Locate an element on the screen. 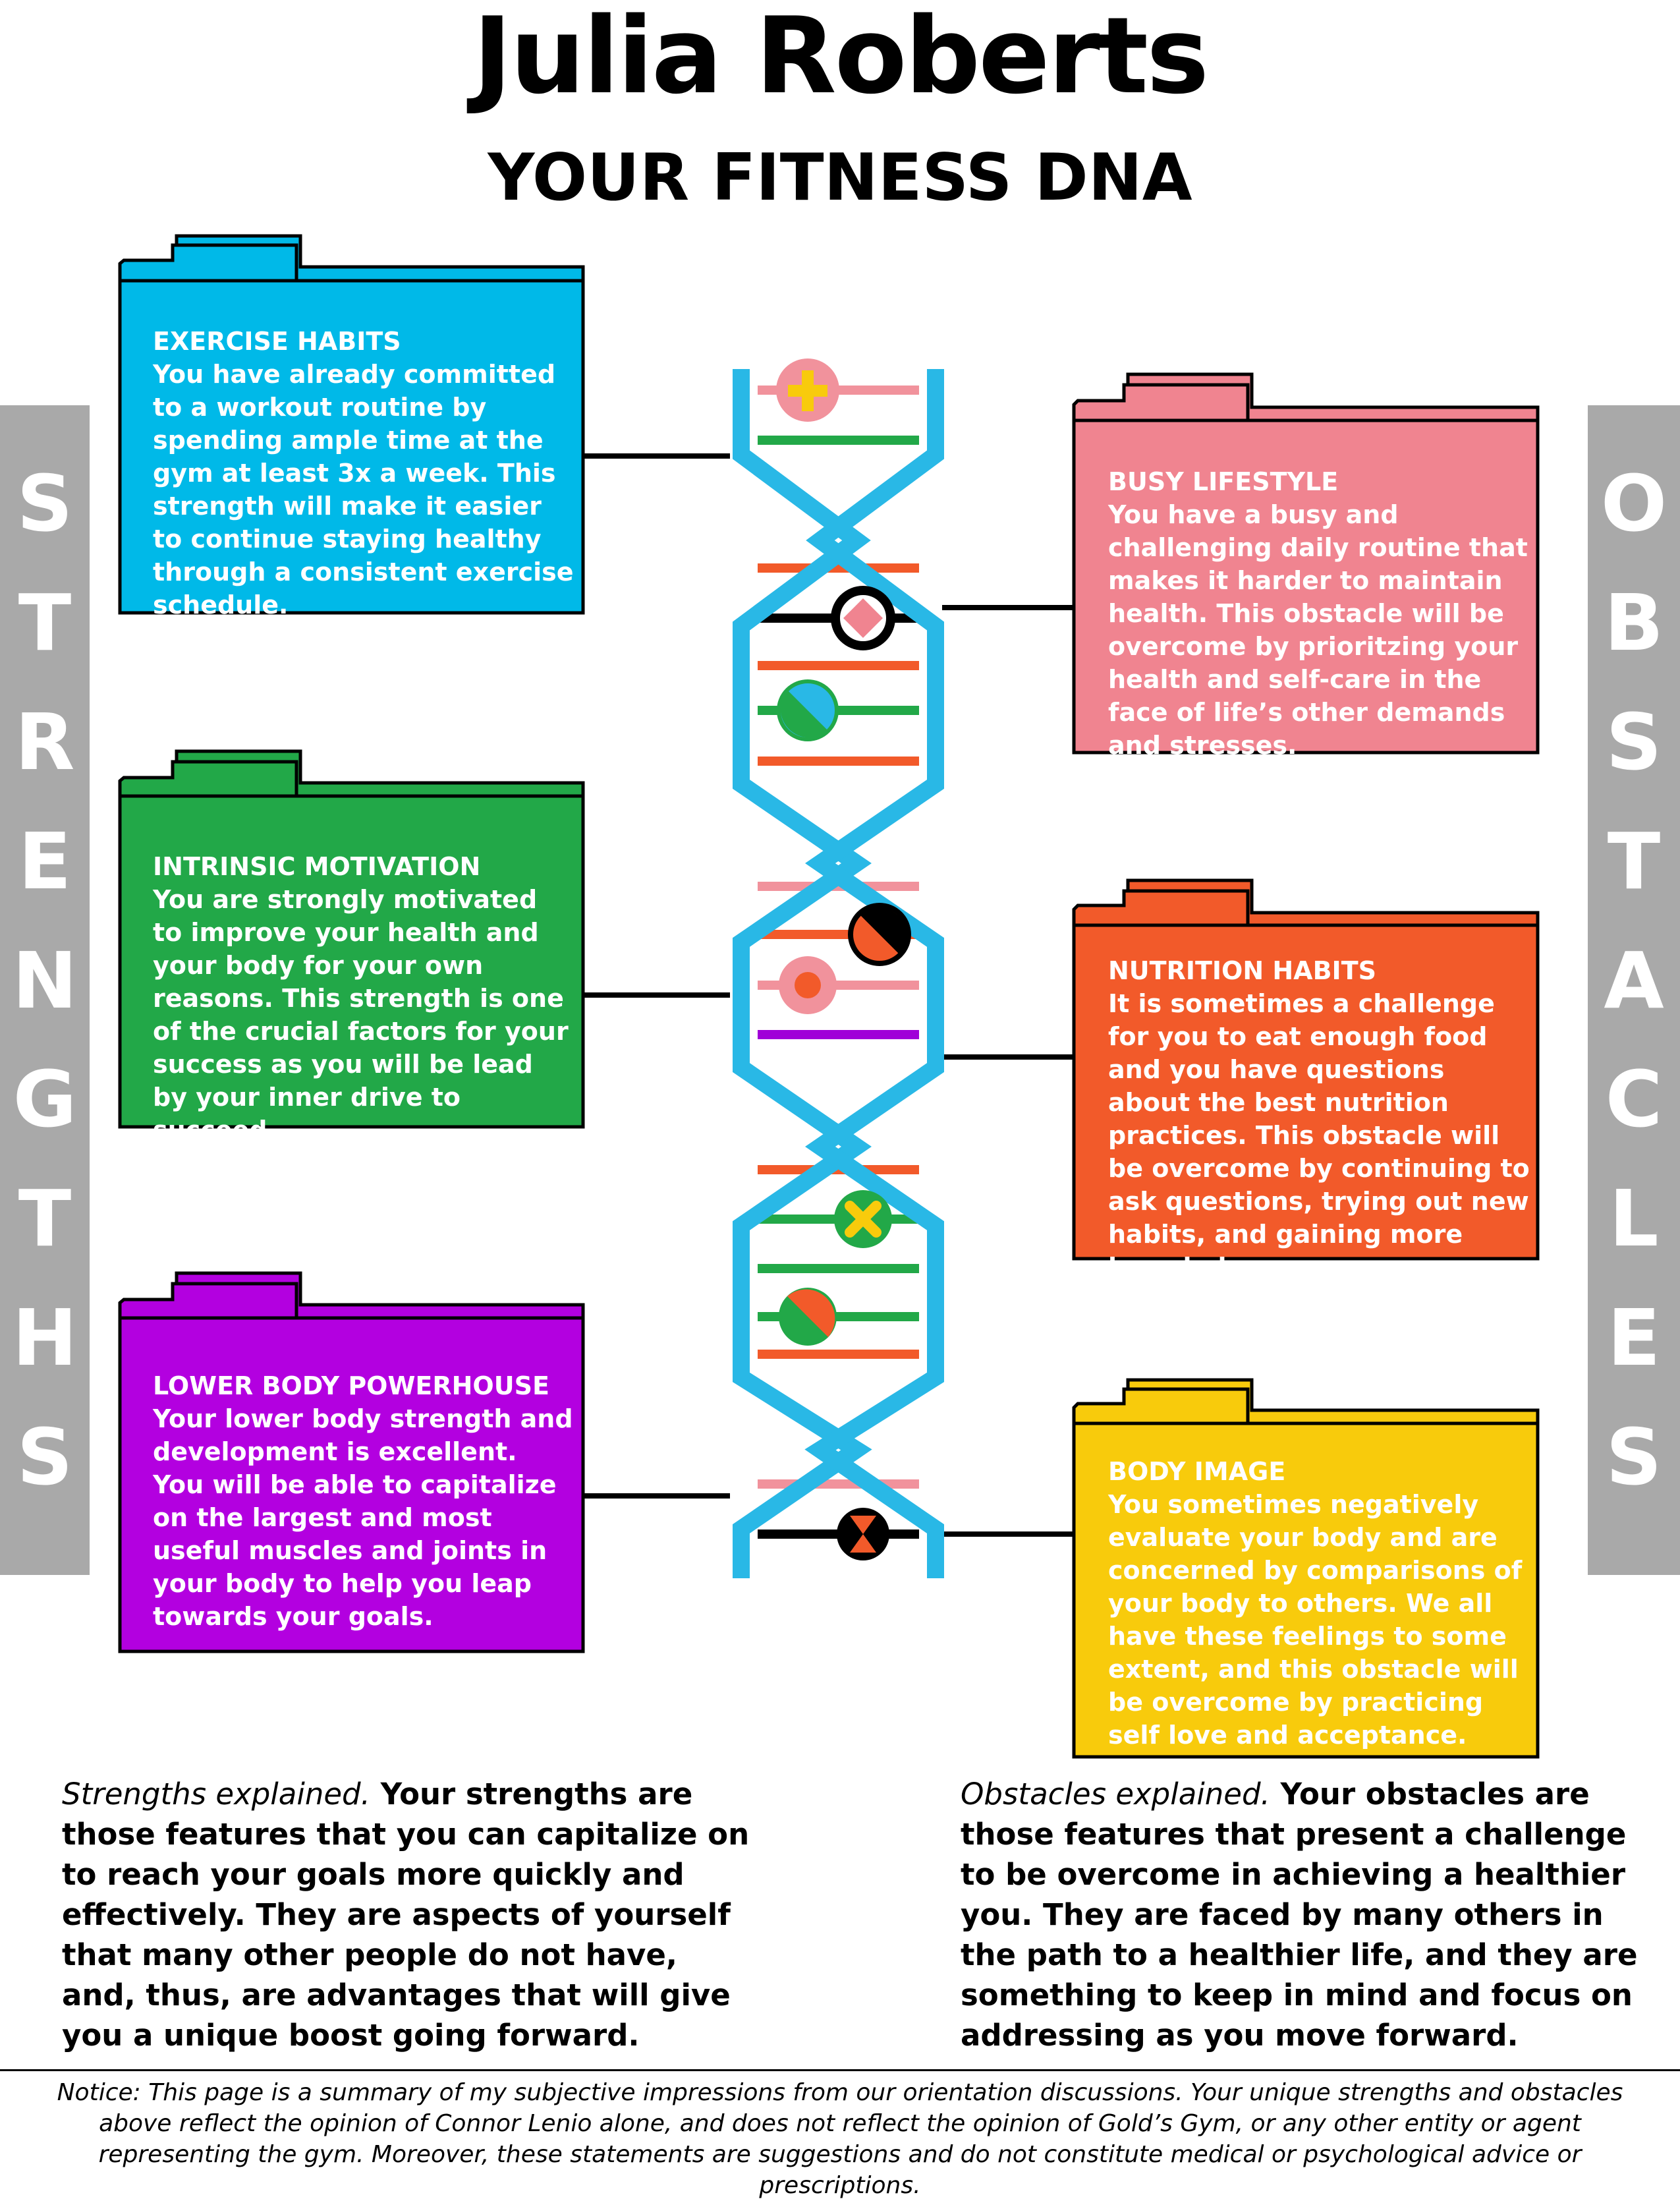 This screenshot has width=1680, height=2201. page-title: Julia Roberts is located at coordinates (841, 59).